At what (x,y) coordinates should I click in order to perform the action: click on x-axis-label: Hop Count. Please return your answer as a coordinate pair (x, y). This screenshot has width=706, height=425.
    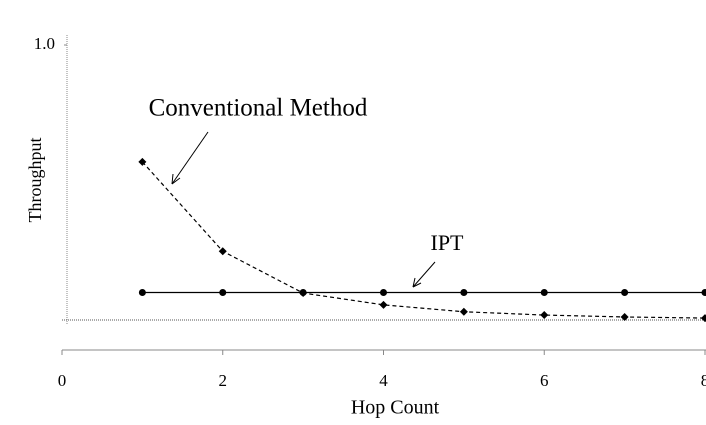
    Looking at the image, I should click on (395, 408).